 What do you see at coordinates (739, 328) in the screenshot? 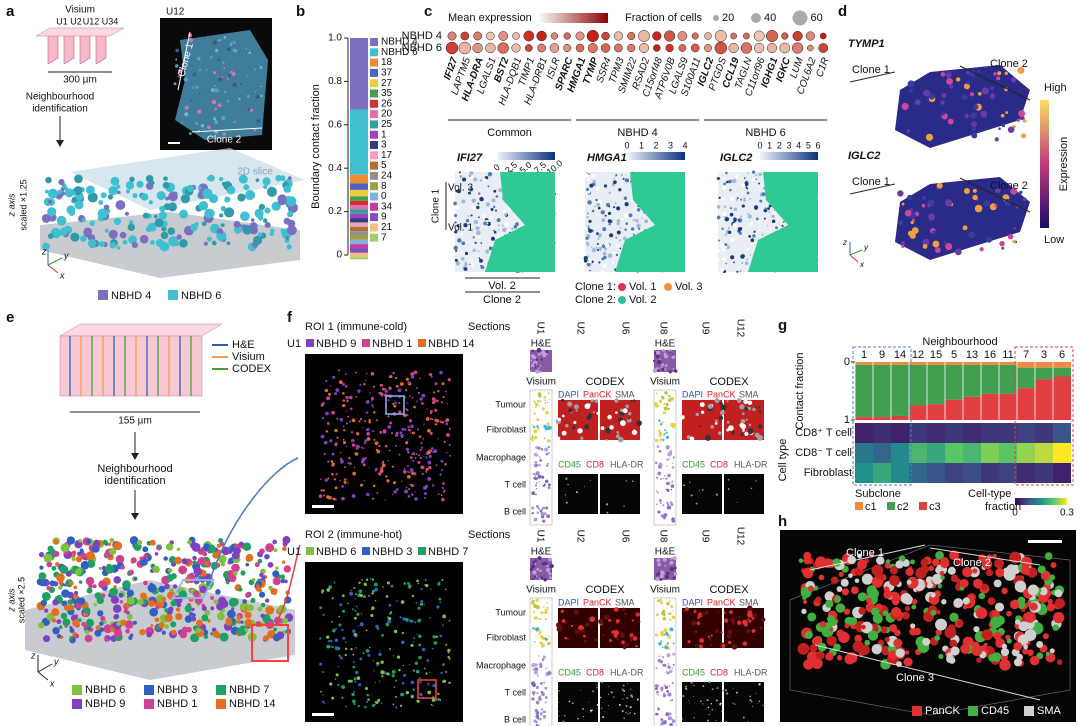
I see `label: U12` at bounding box center [739, 328].